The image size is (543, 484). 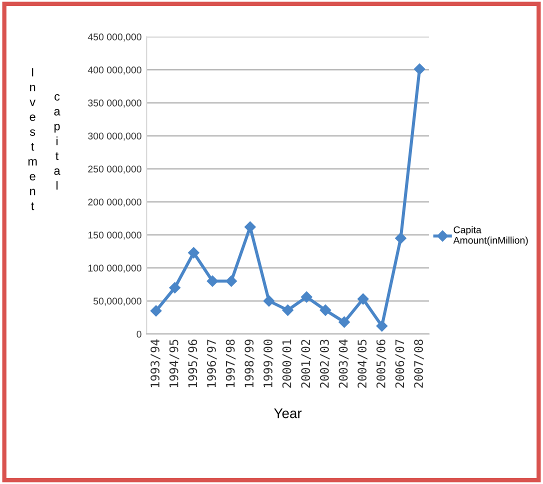 I want to click on x-tick-label: 1999/00, so click(x=268, y=364).